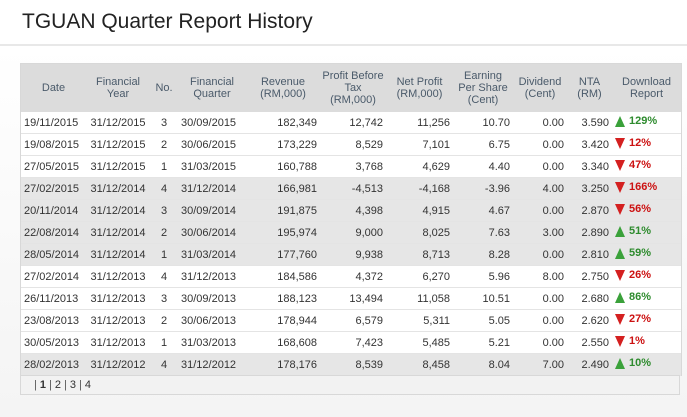 This screenshot has height=417, width=687. What do you see at coordinates (419, 342) in the screenshot?
I see `cell-net-profit: 5,485` at bounding box center [419, 342].